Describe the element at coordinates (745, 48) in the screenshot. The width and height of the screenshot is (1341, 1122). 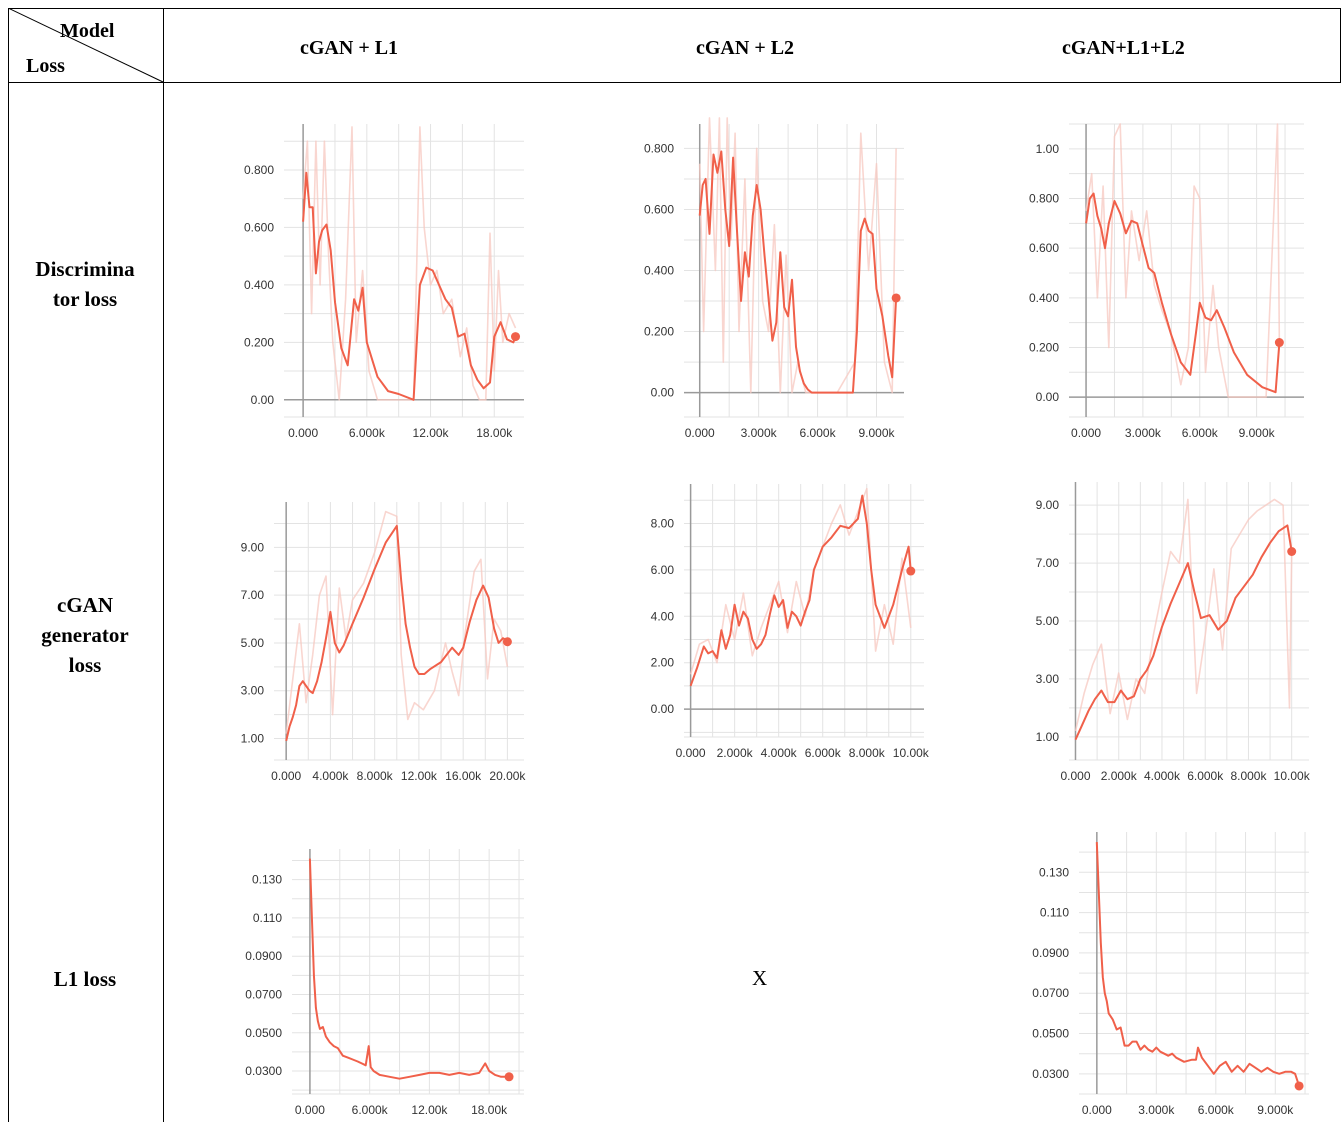
I see `column-header-cgan-l2: cGAN + L2` at that location.